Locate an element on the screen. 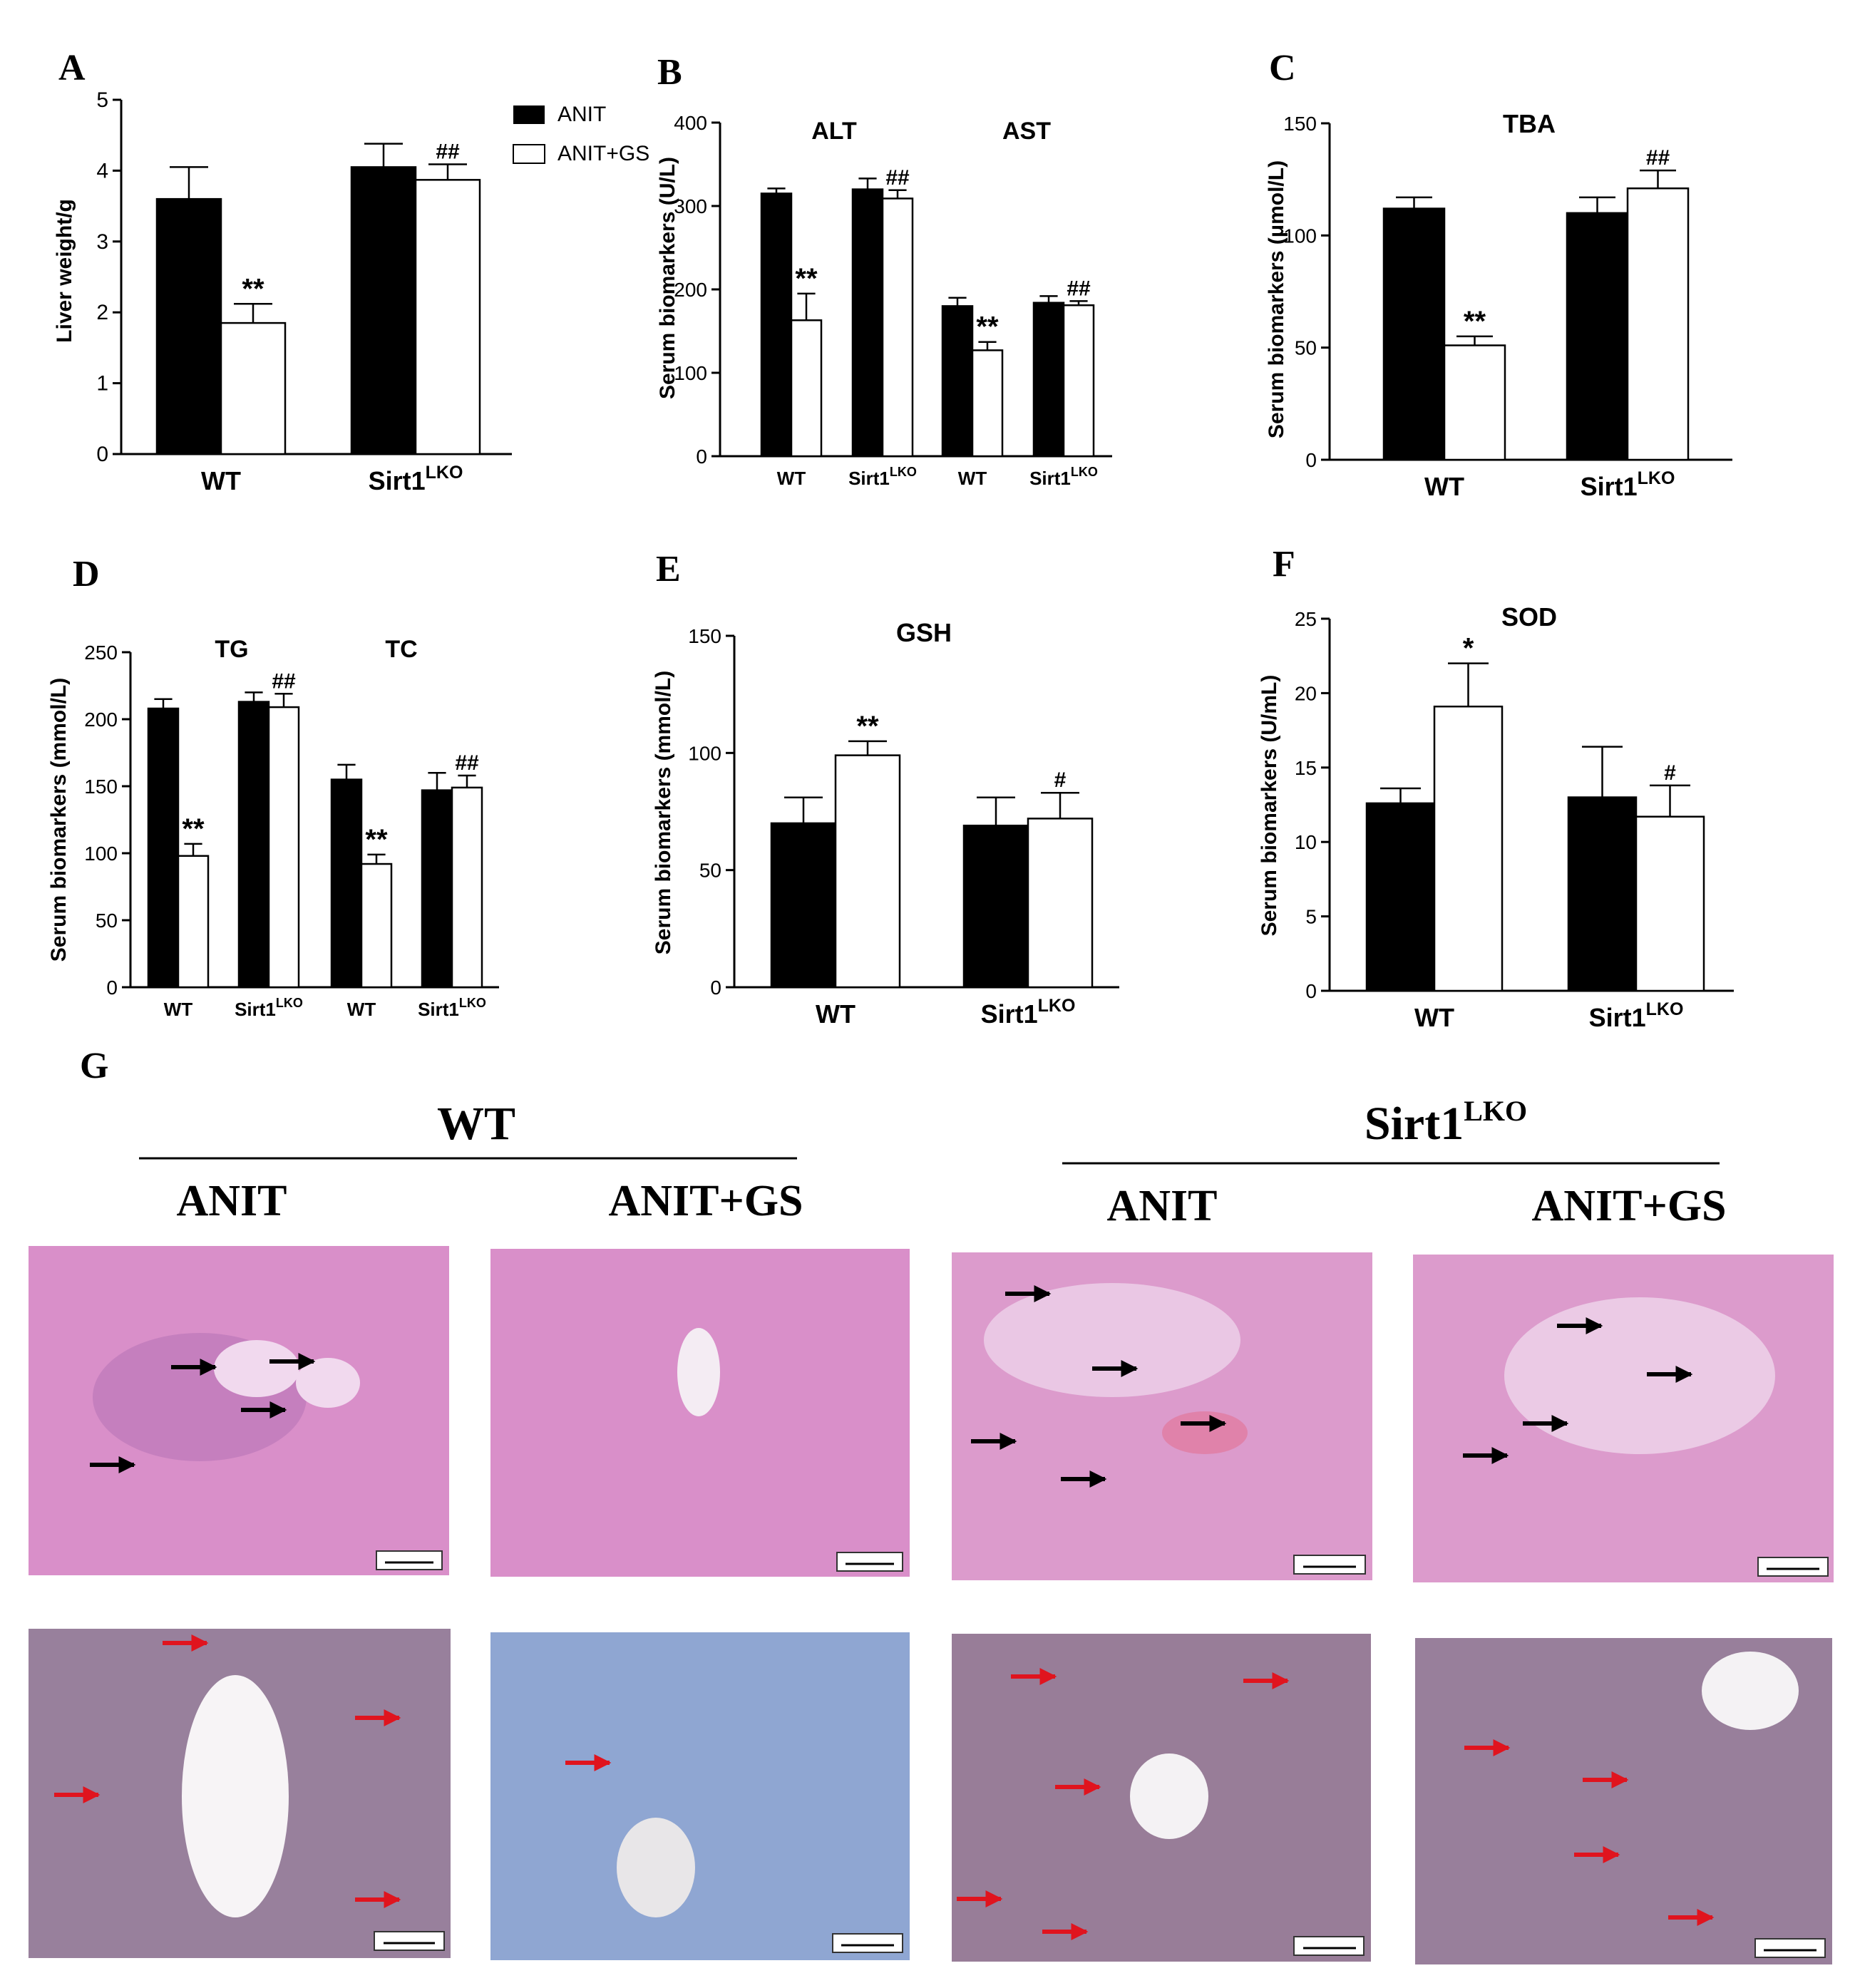 This screenshot has height=1988, width=1855. oro-image-ko-anit is located at coordinates (1161, 1798).